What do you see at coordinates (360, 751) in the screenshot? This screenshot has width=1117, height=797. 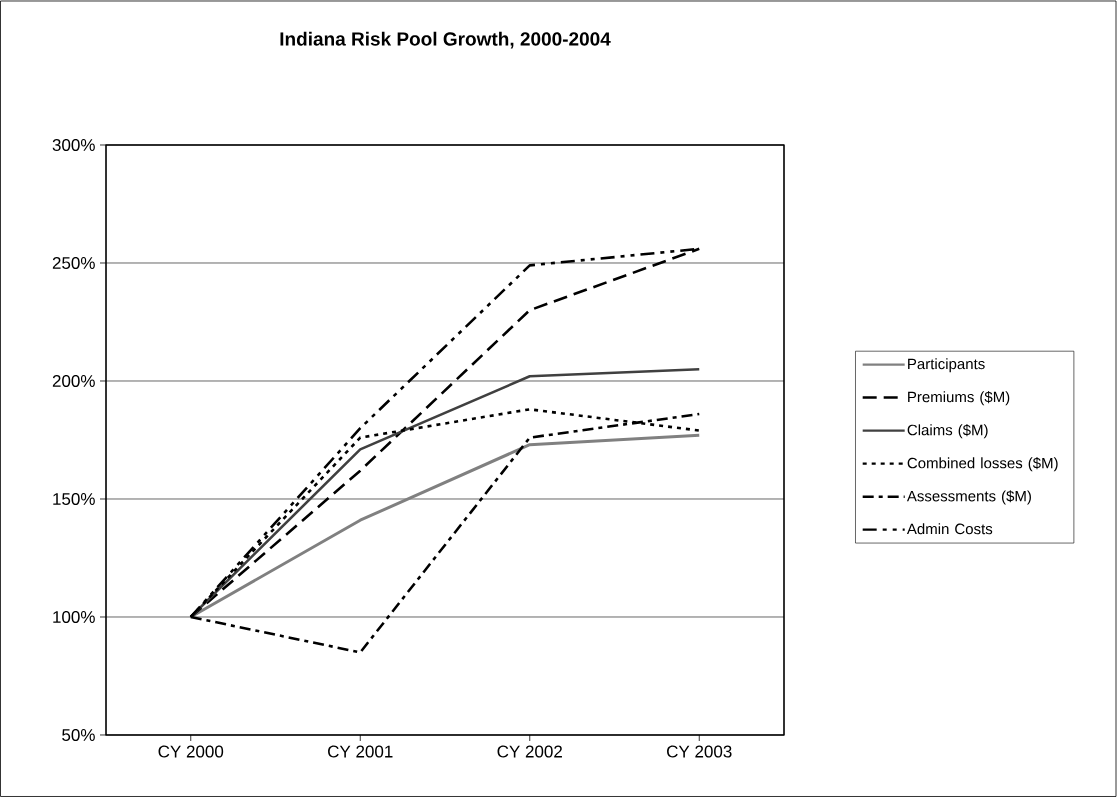 I see `x-tick-label: CY 2001` at bounding box center [360, 751].